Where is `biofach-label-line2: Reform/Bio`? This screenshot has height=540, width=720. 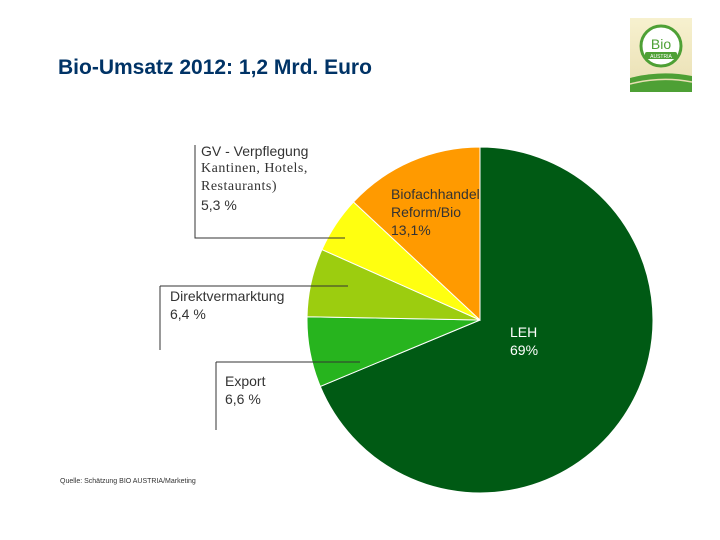 biofach-label-line2: Reform/Bio is located at coordinates (426, 212).